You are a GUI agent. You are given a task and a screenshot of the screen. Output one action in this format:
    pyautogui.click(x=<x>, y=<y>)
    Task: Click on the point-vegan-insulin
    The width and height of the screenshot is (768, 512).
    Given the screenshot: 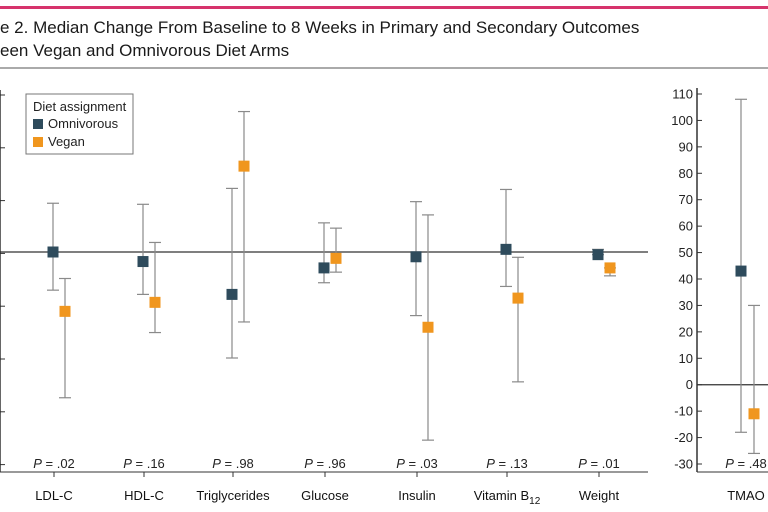 What is the action you would take?
    pyautogui.click(x=428, y=327)
    